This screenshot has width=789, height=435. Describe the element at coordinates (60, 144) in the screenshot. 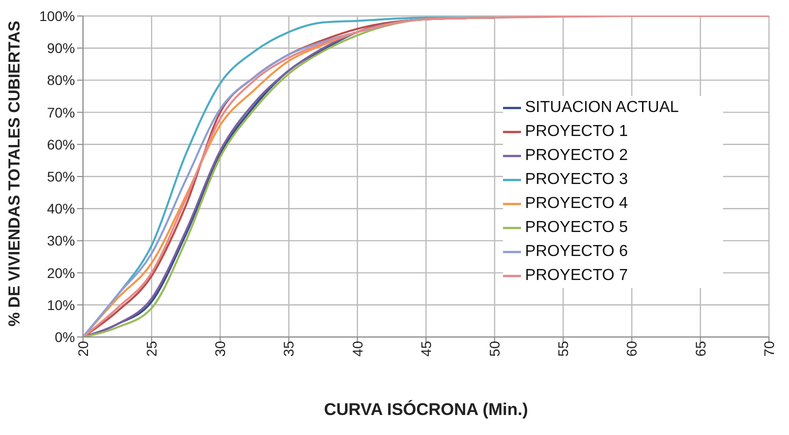

I see `y-tick-label: 60%` at that location.